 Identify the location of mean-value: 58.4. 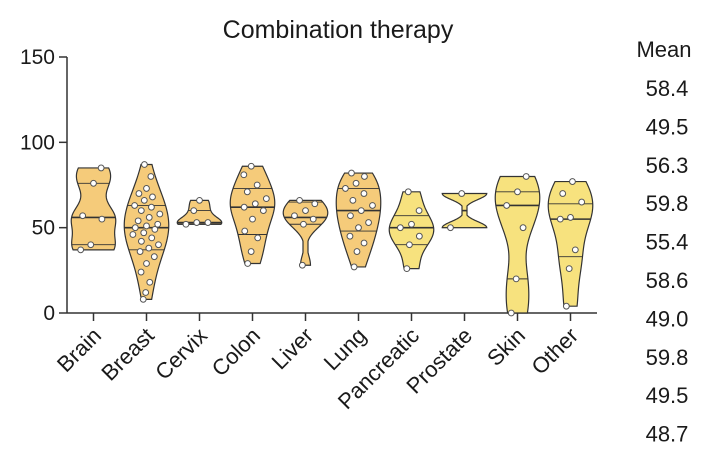
(667, 88).